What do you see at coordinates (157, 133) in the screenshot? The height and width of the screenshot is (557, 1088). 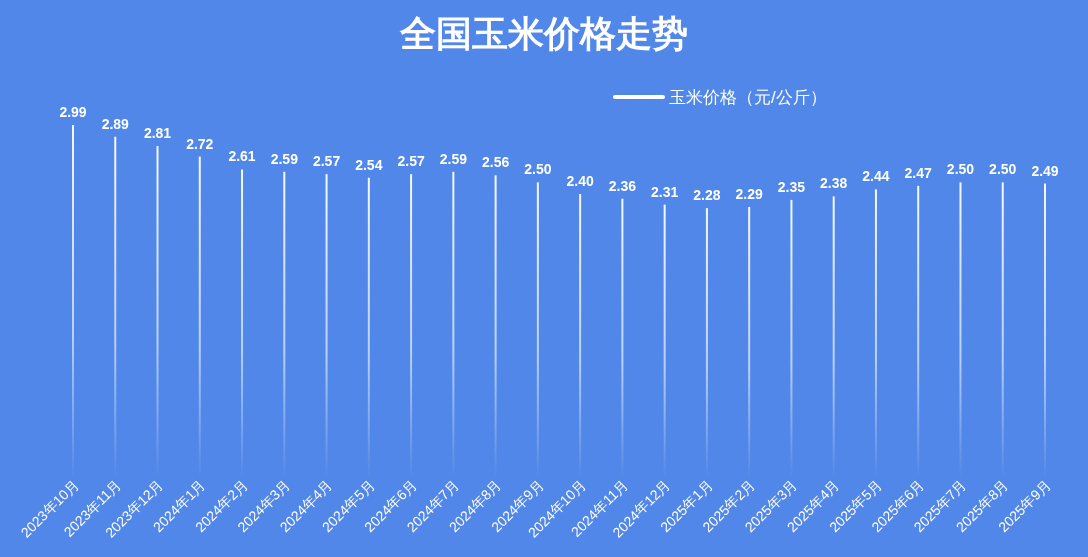 I see `data-label: 2.81` at bounding box center [157, 133].